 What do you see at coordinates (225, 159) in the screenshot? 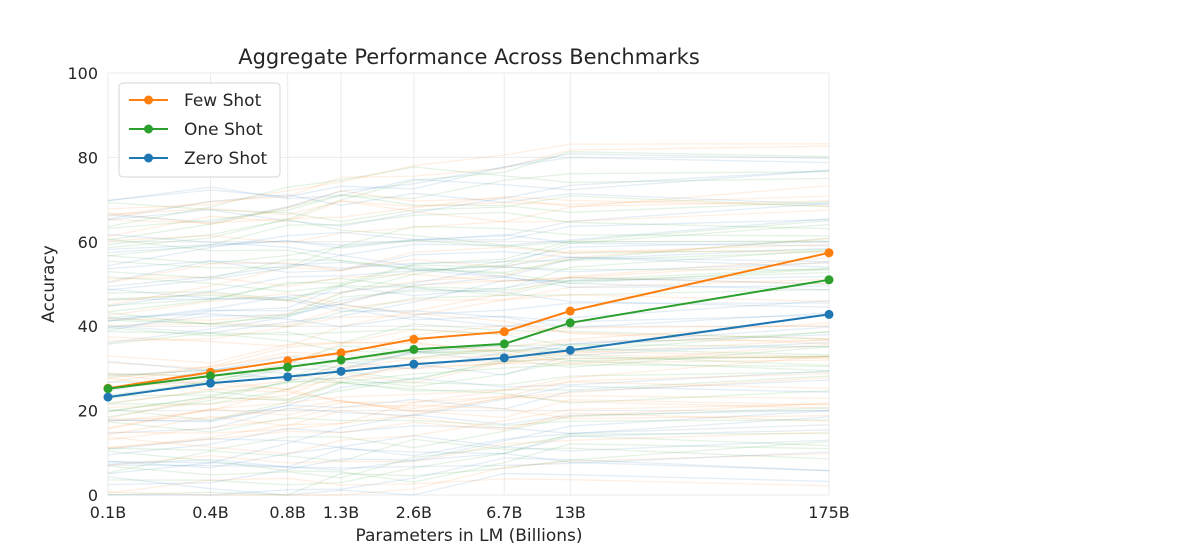
I see `legend-label: Zero Shot` at bounding box center [225, 159].